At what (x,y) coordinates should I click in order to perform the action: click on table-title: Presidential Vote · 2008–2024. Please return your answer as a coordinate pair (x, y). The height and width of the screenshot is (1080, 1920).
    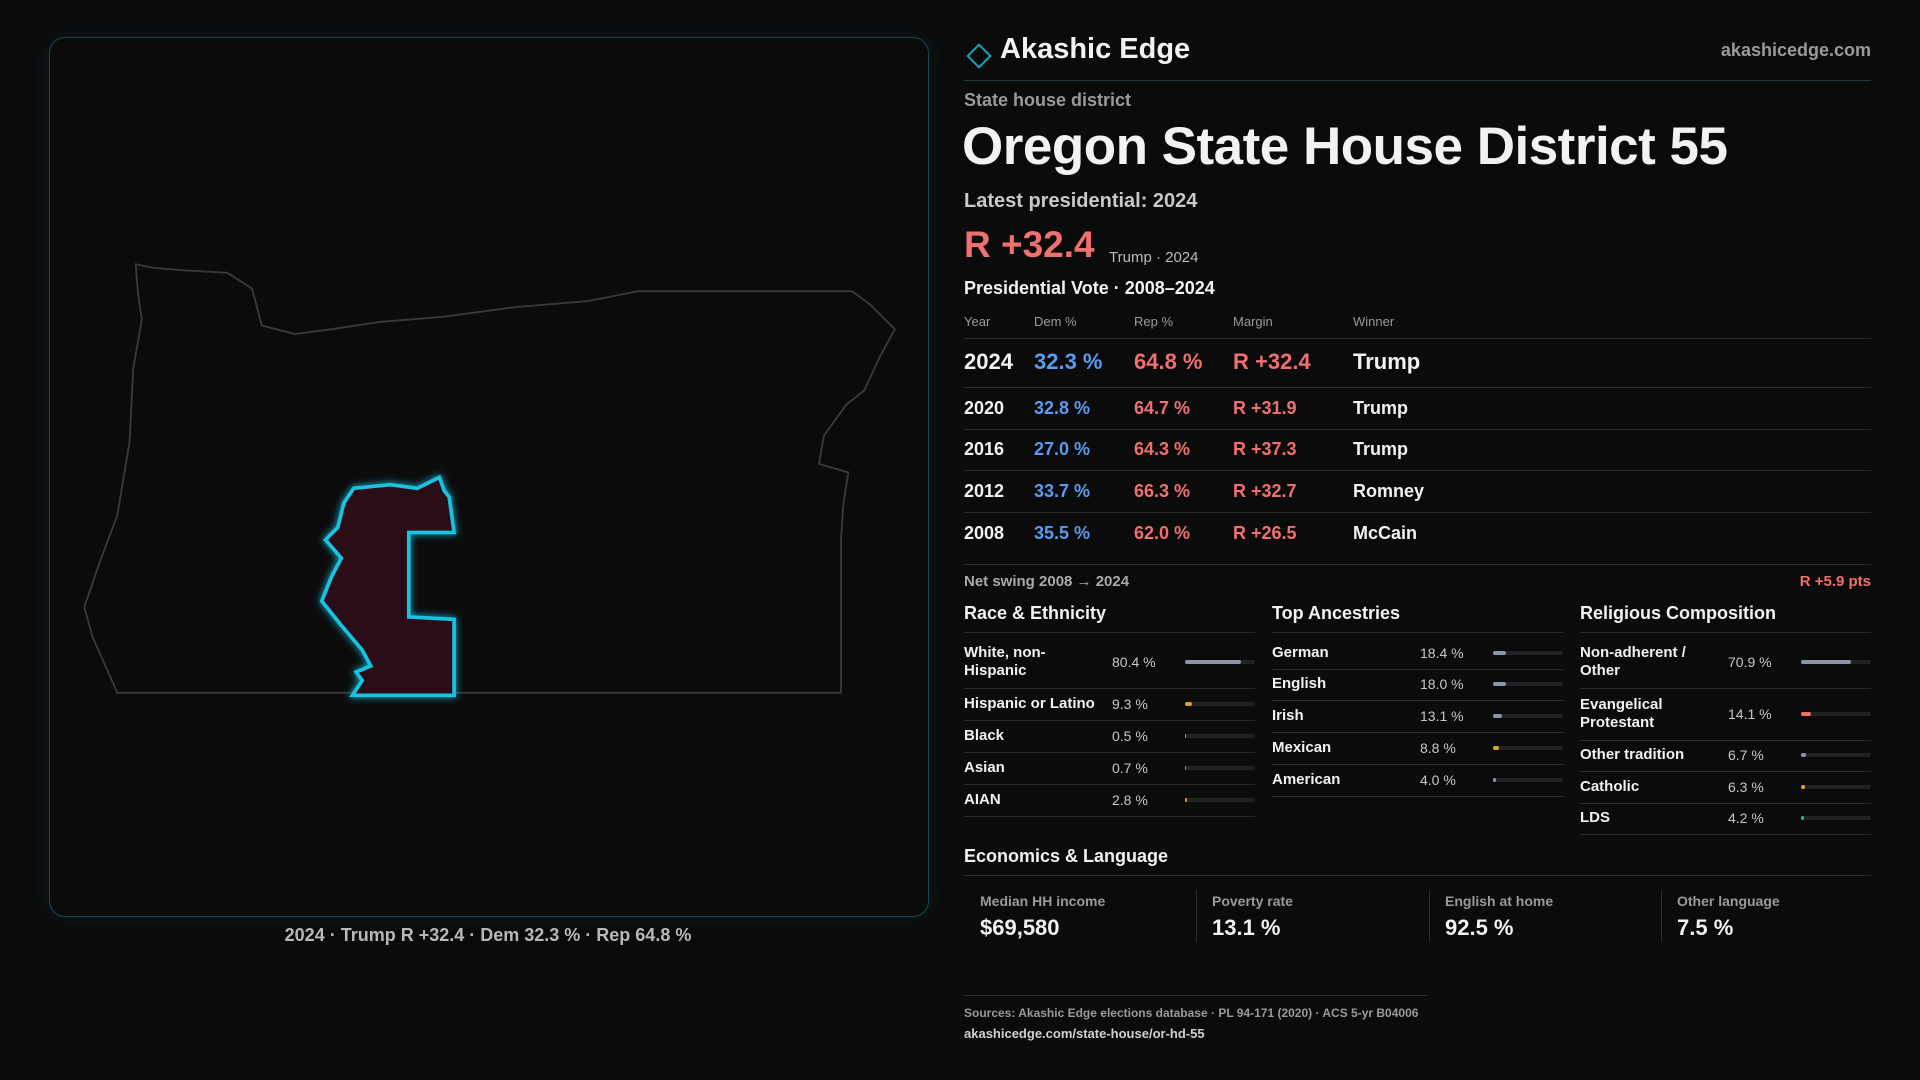
    Looking at the image, I should click on (1089, 288).